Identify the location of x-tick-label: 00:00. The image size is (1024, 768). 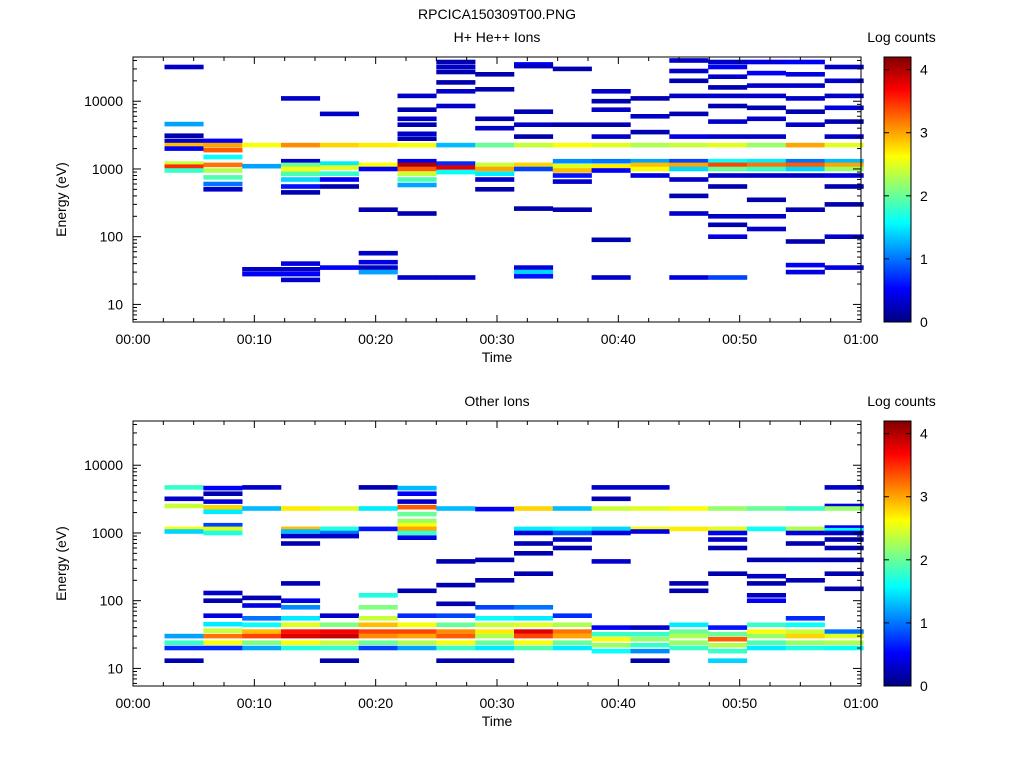
(132, 339).